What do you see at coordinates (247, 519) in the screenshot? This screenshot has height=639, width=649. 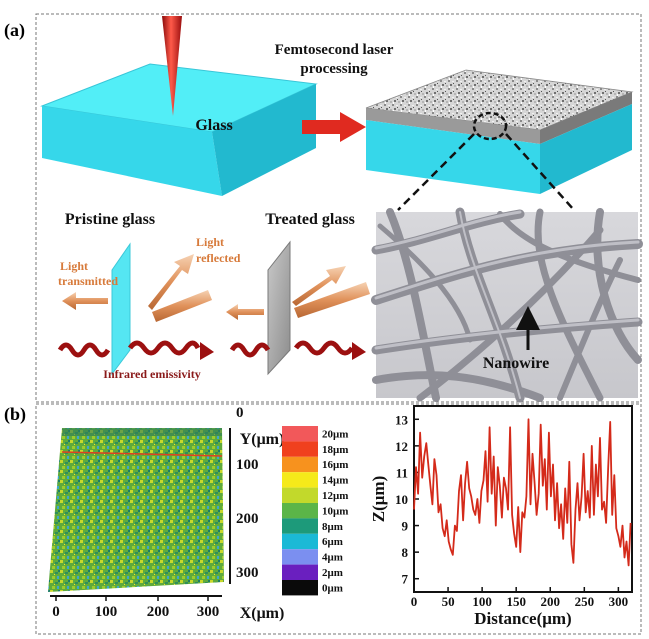 I see `map-y-tick-label: 200` at bounding box center [247, 519].